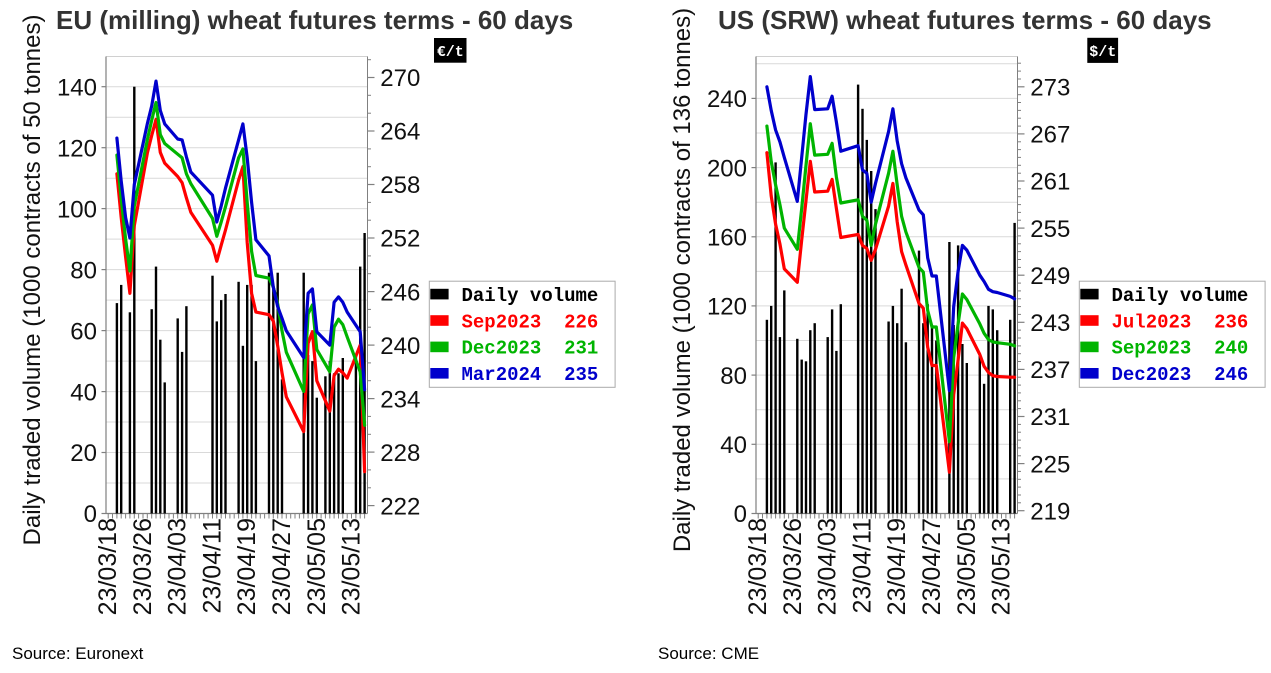  What do you see at coordinates (1050, 135) in the screenshot?
I see `svg-text: 267` at bounding box center [1050, 135].